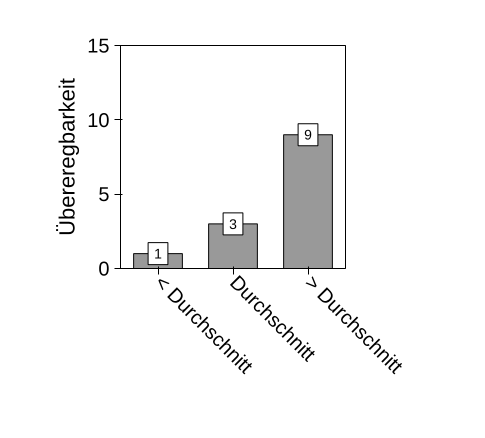  I want to click on data-label: 3, so click(233, 224).